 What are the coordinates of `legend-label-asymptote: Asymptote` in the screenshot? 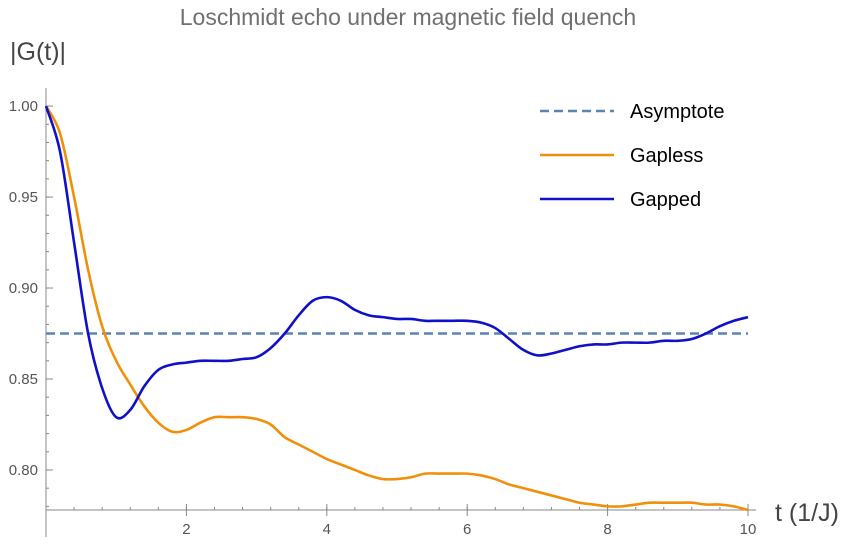 It's located at (677, 112).